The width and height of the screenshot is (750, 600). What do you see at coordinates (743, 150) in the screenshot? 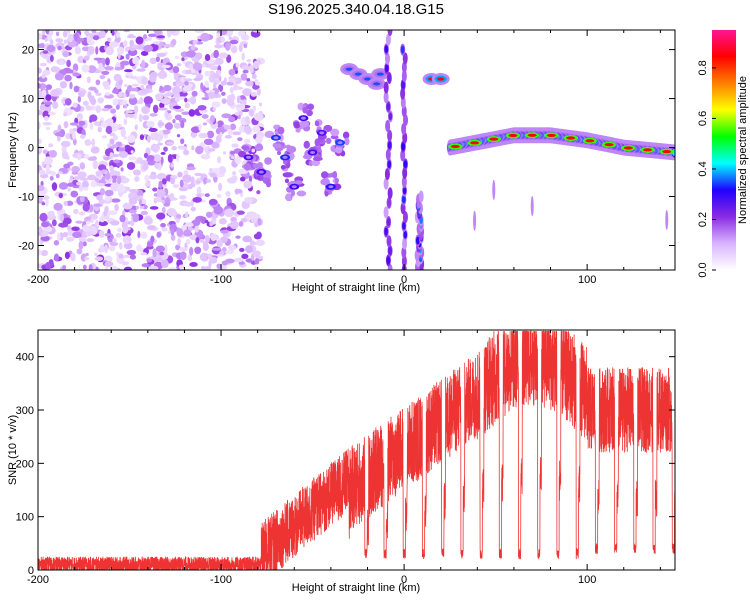
I see `colorbar-label: Normalized spectral amplitude` at bounding box center [743, 150].